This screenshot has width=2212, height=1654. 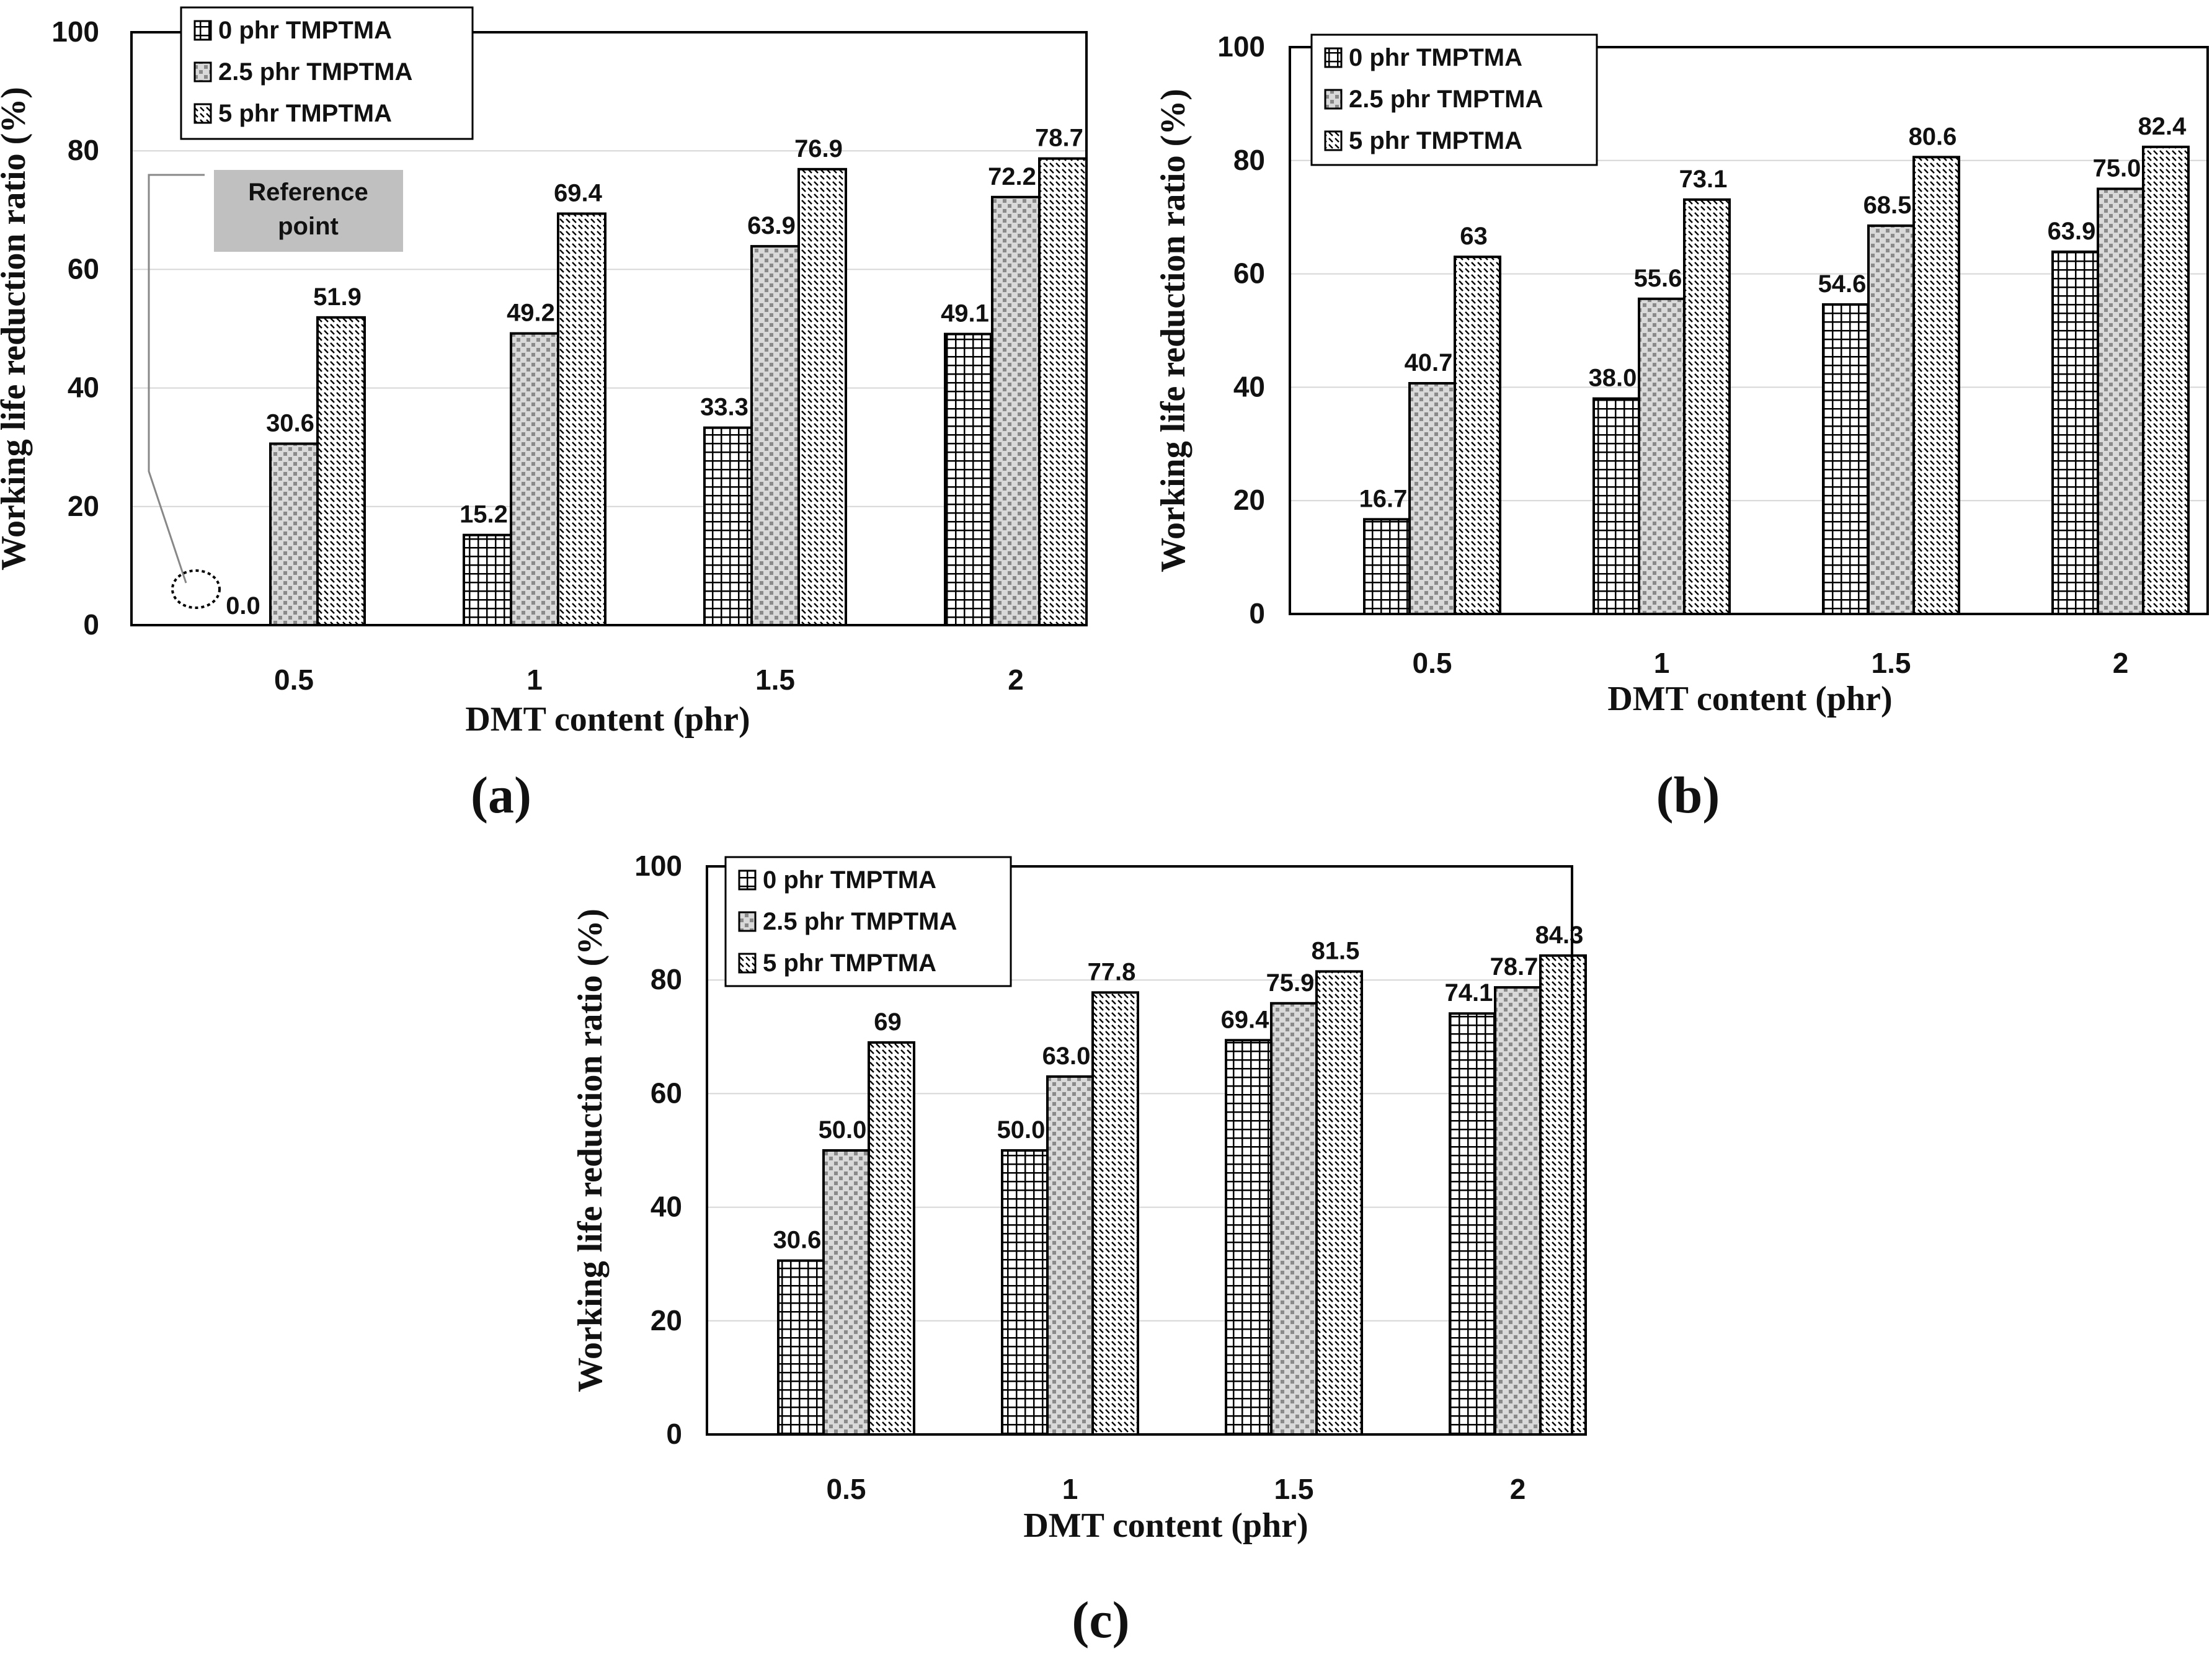 I want to click on legend: 0 phr TMPTMA 2.5 phr TMPTMA 5 phr TMPTMA, so click(x=327, y=73).